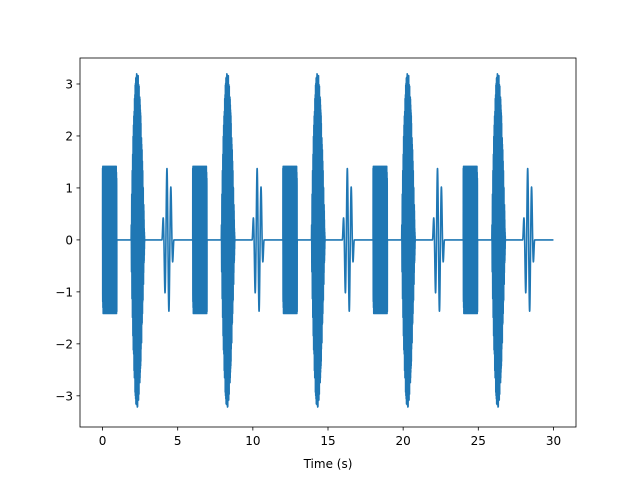 The height and width of the screenshot is (480, 640). I want to click on x-axis-ticks: 0 5 10 15 20 25 30, so click(330, 437).